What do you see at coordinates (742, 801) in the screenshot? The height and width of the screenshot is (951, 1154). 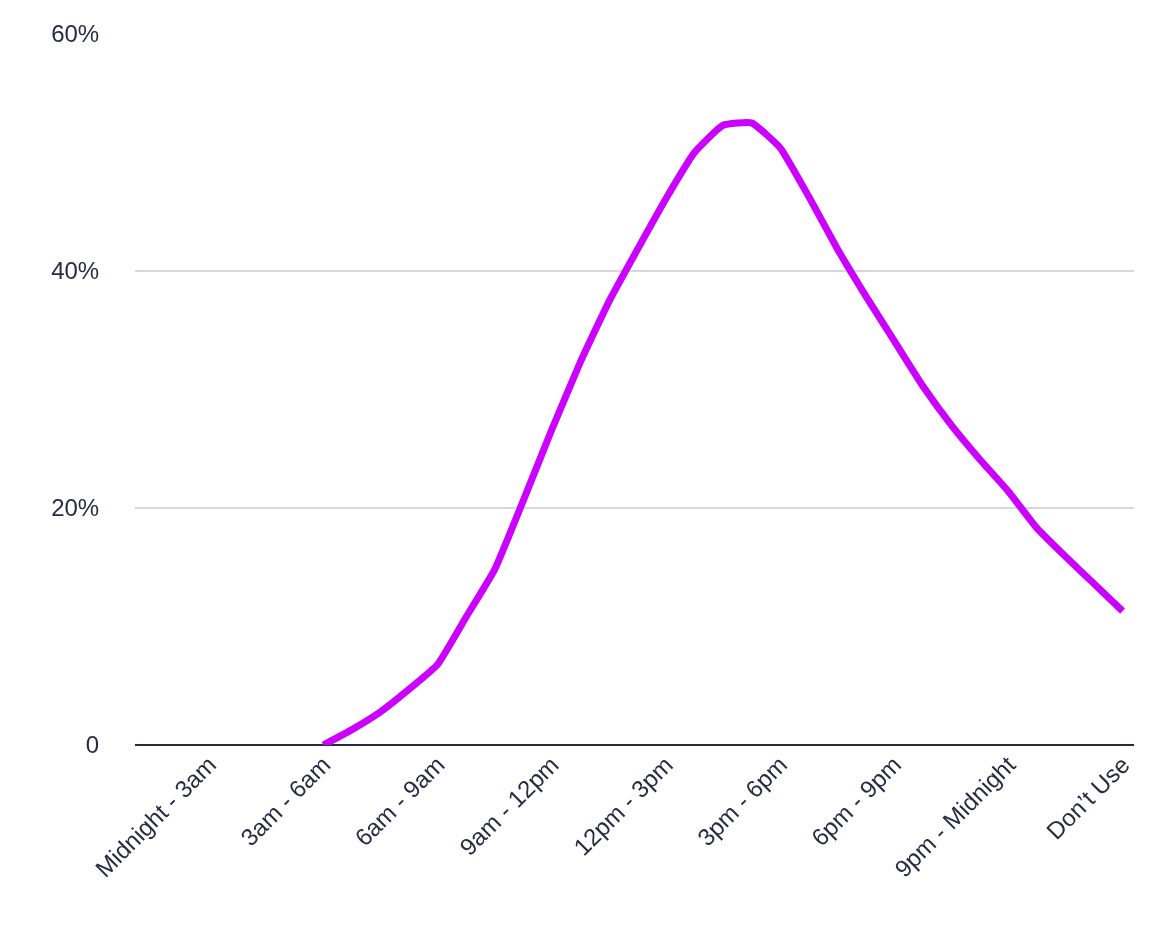 I see `x-tick-label: 3pm - 6pm` at bounding box center [742, 801].